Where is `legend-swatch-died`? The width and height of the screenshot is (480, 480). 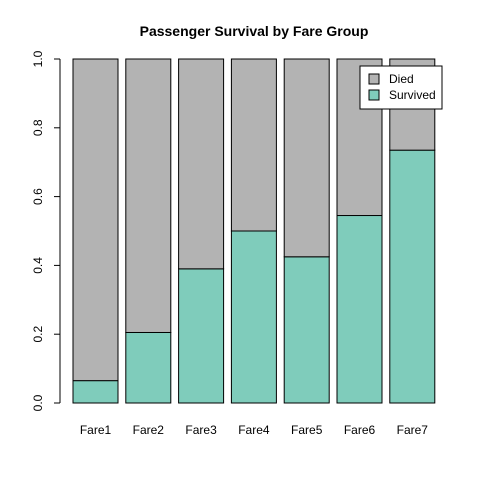 legend-swatch-died is located at coordinates (374, 79).